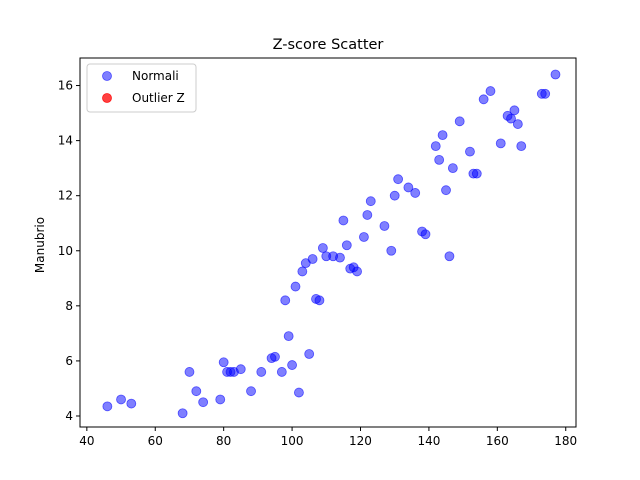 The height and width of the screenshot is (480, 640). Describe the element at coordinates (107, 76) in the screenshot. I see `legend-marker-normali` at that location.